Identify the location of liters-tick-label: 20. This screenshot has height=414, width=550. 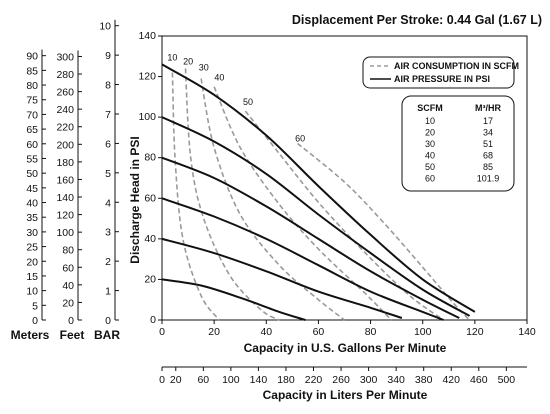
(176, 380).